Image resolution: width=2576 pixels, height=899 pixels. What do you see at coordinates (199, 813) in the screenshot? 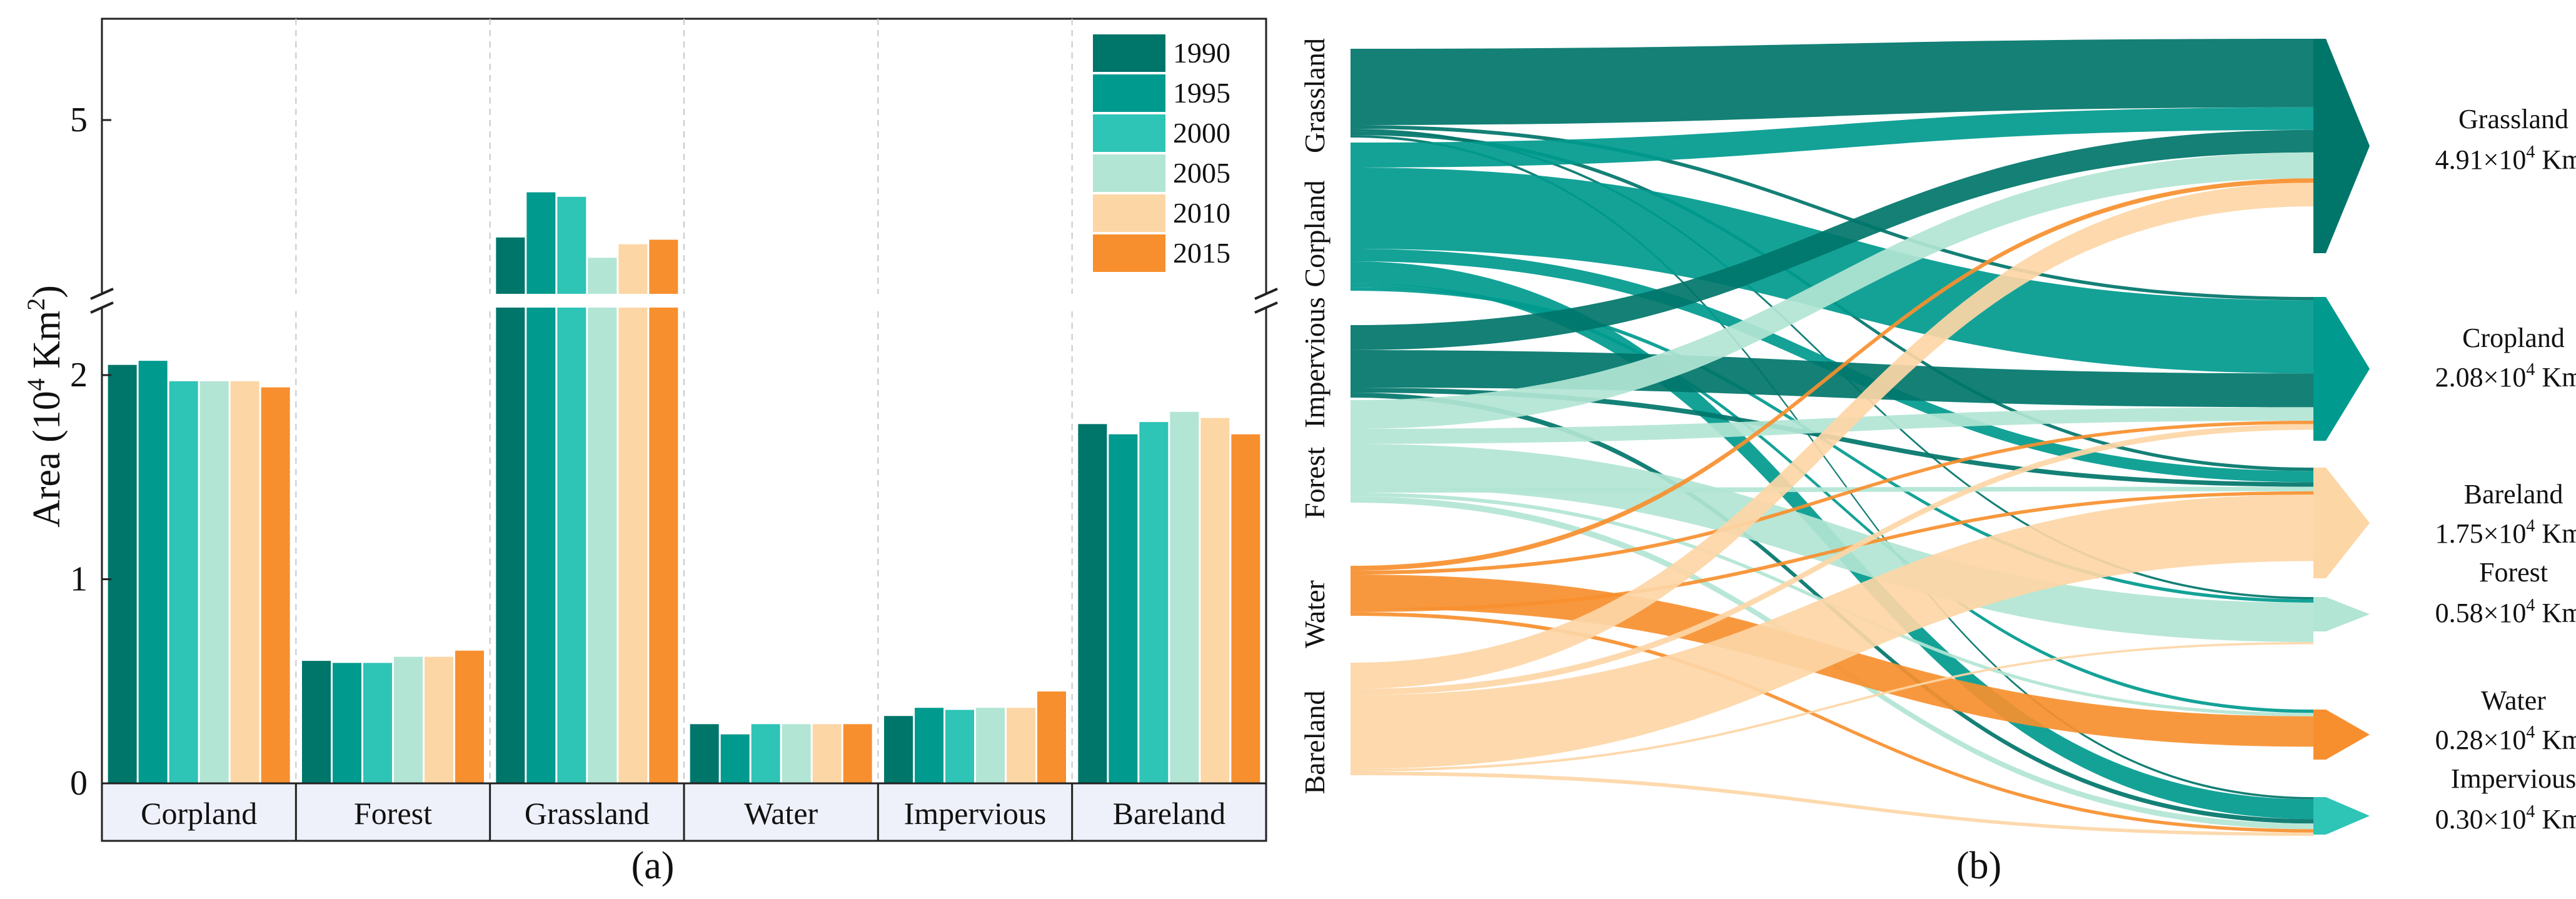
I see `category-label: Corpland` at bounding box center [199, 813].